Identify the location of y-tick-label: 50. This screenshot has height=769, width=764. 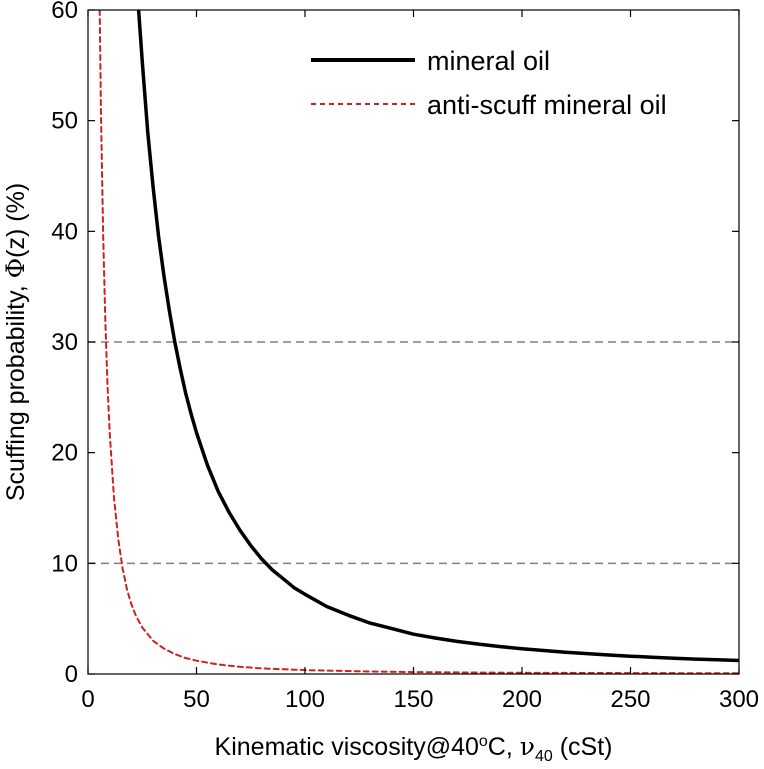
(64, 121).